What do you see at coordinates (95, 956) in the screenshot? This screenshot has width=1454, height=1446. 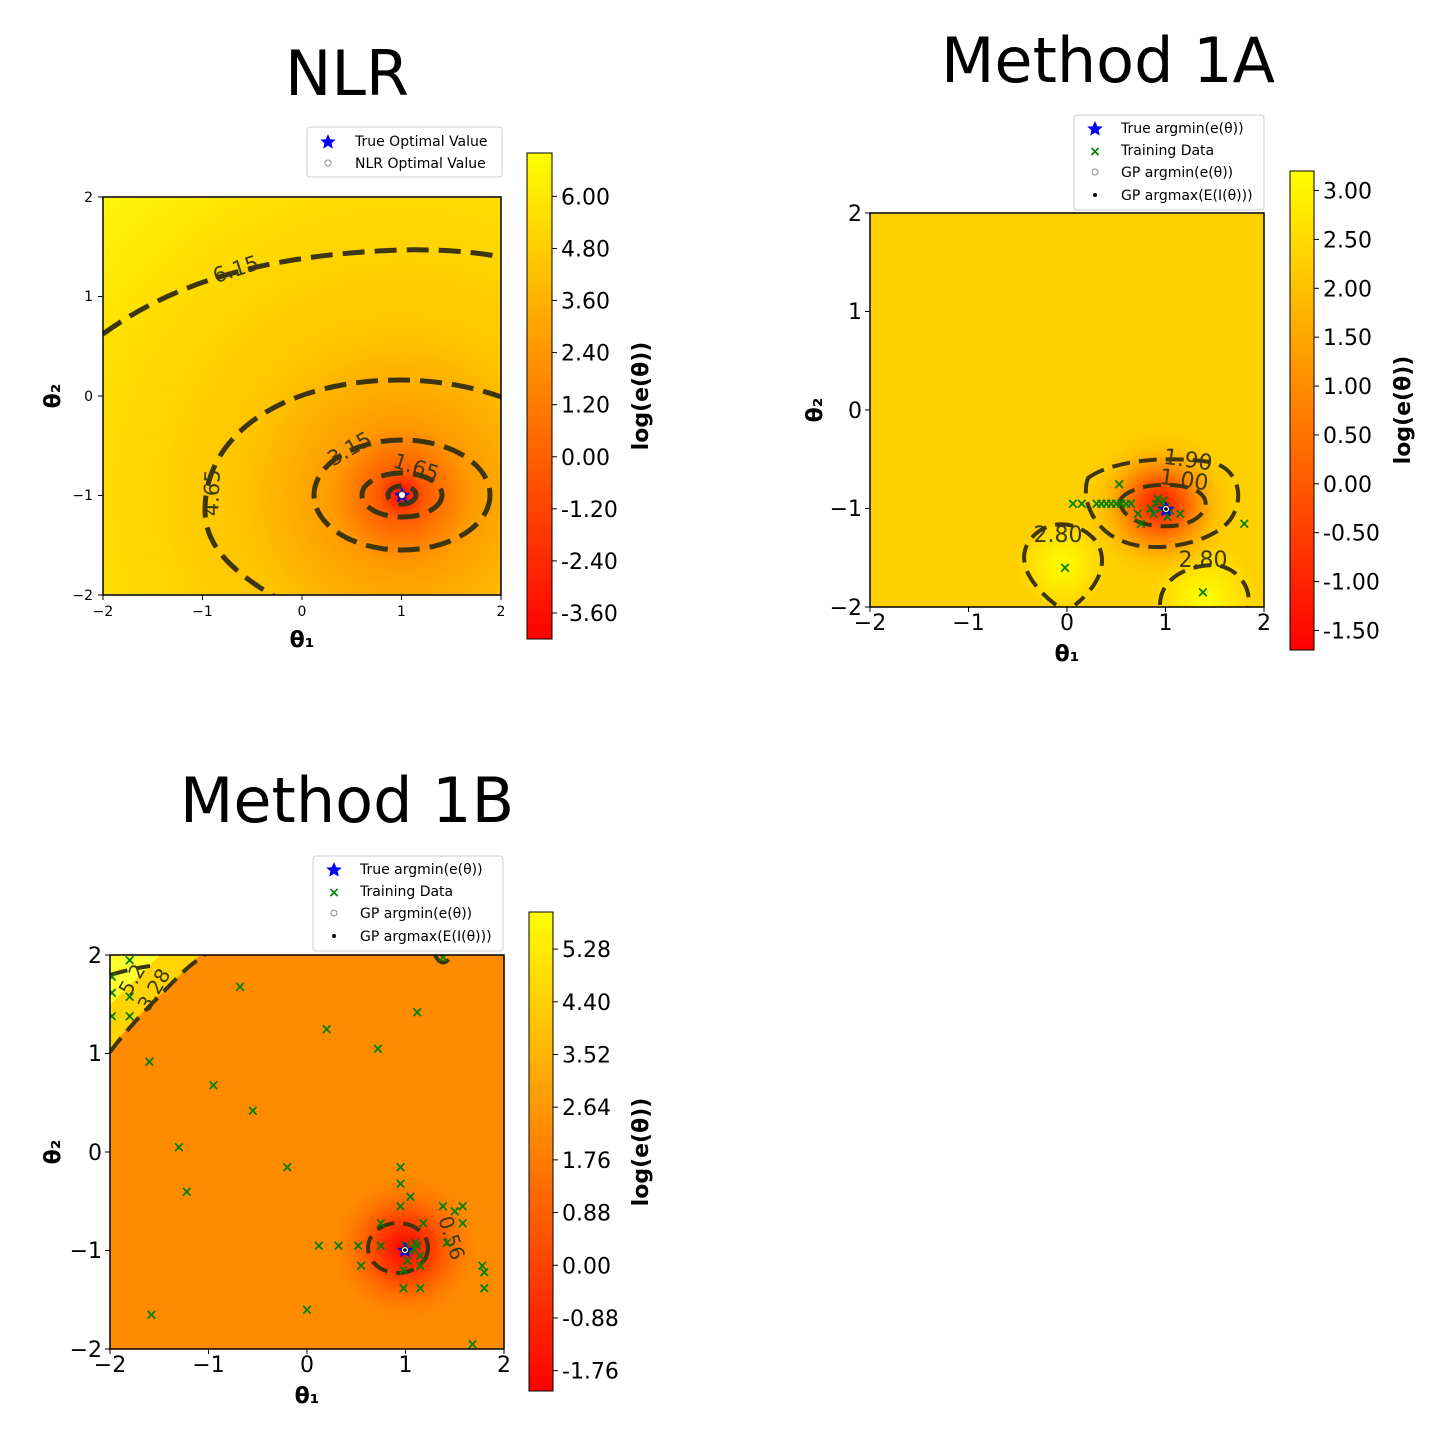 I see `y-tick-label: 2` at bounding box center [95, 956].